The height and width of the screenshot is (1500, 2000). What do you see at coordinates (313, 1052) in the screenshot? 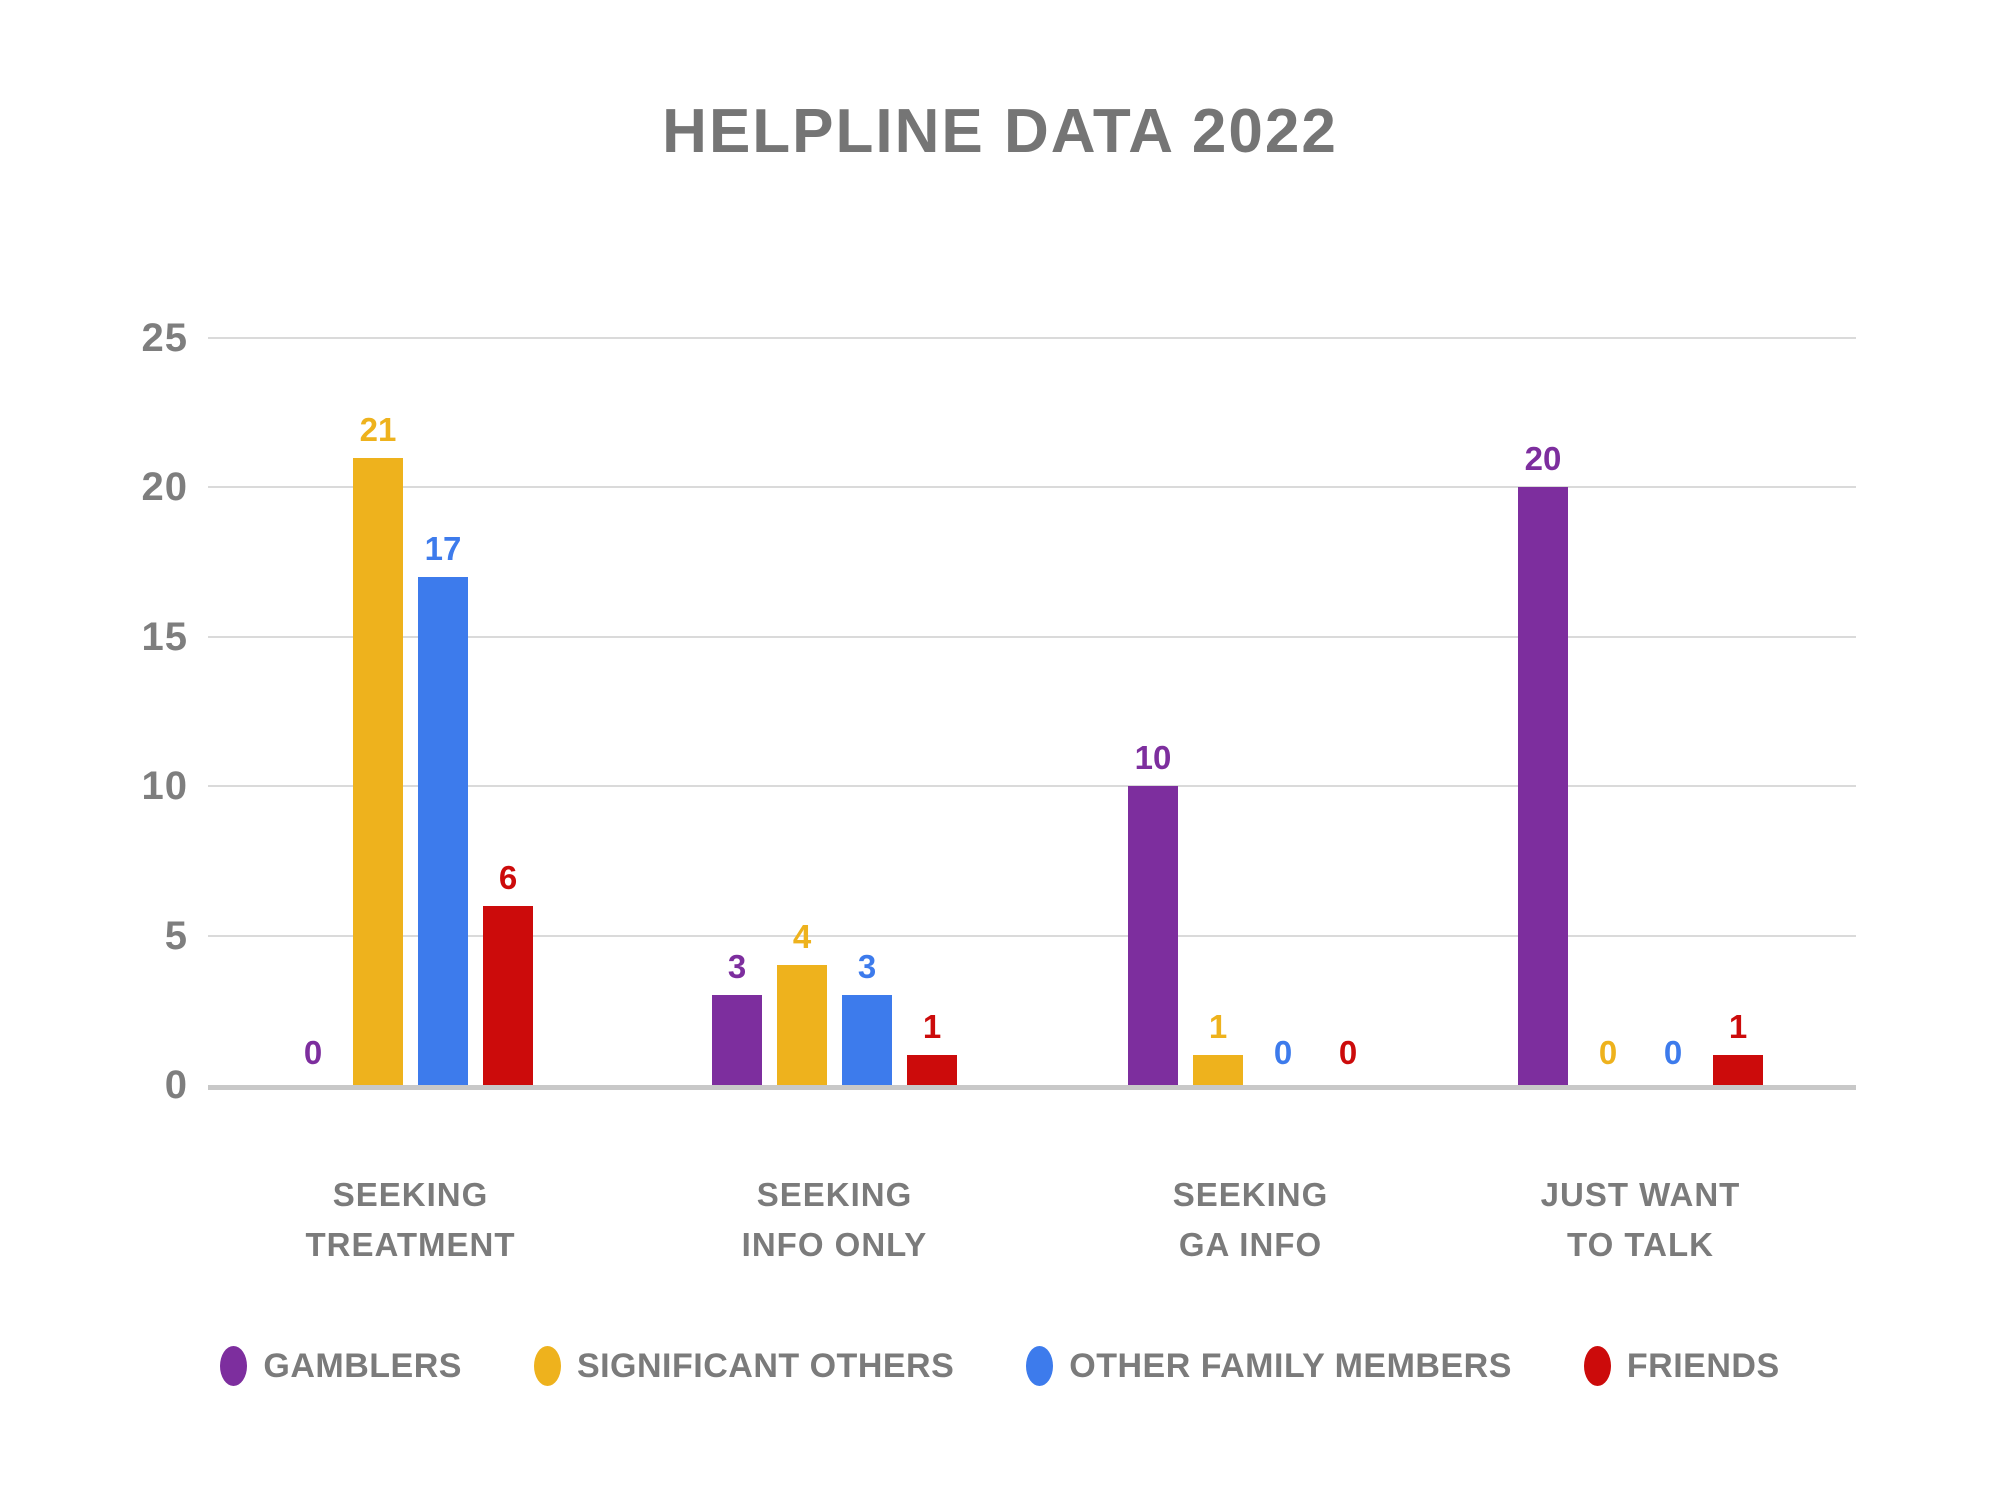
I see `bar-value-label-gamblers-seeking-treatment: 0` at bounding box center [313, 1052].